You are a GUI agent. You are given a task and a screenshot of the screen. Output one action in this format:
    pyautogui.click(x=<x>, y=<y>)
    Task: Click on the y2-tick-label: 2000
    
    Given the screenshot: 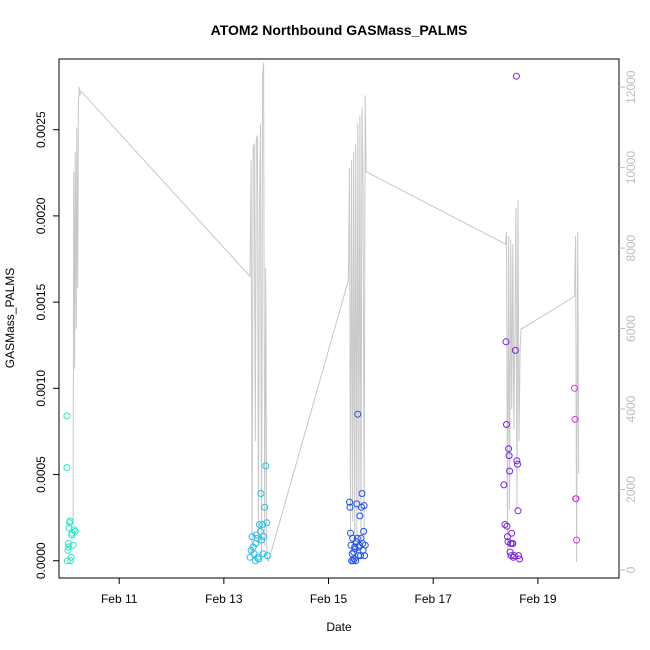 What is the action you would take?
    pyautogui.click(x=631, y=489)
    